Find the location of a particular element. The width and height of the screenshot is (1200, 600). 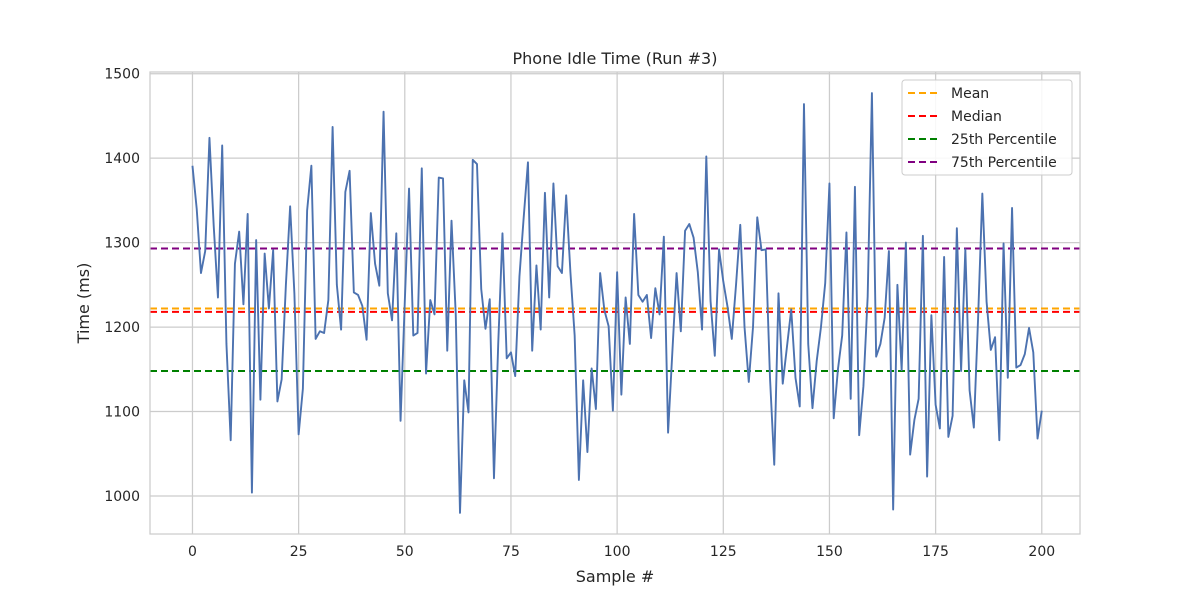

y-tick-label: 1500 is located at coordinates (122, 75).